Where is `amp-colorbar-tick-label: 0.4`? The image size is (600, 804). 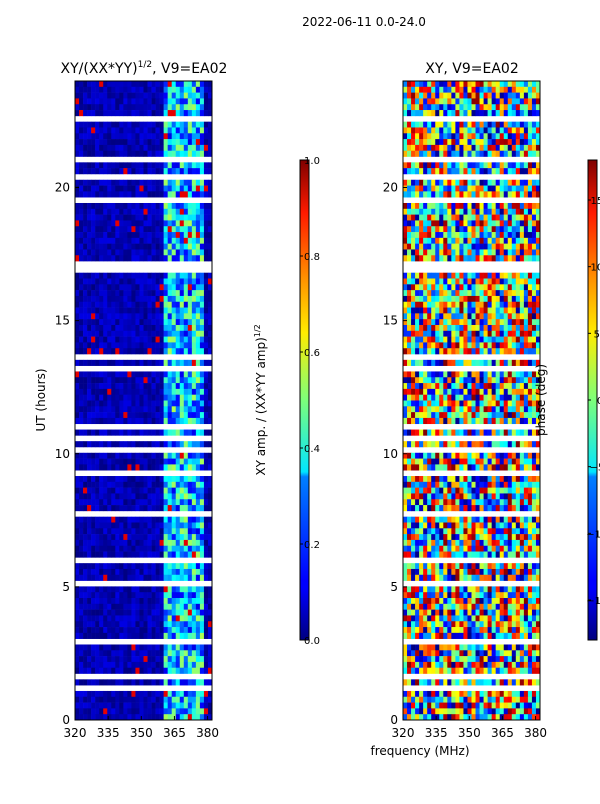
amp-colorbar-tick-label: 0.4 is located at coordinates (312, 449).